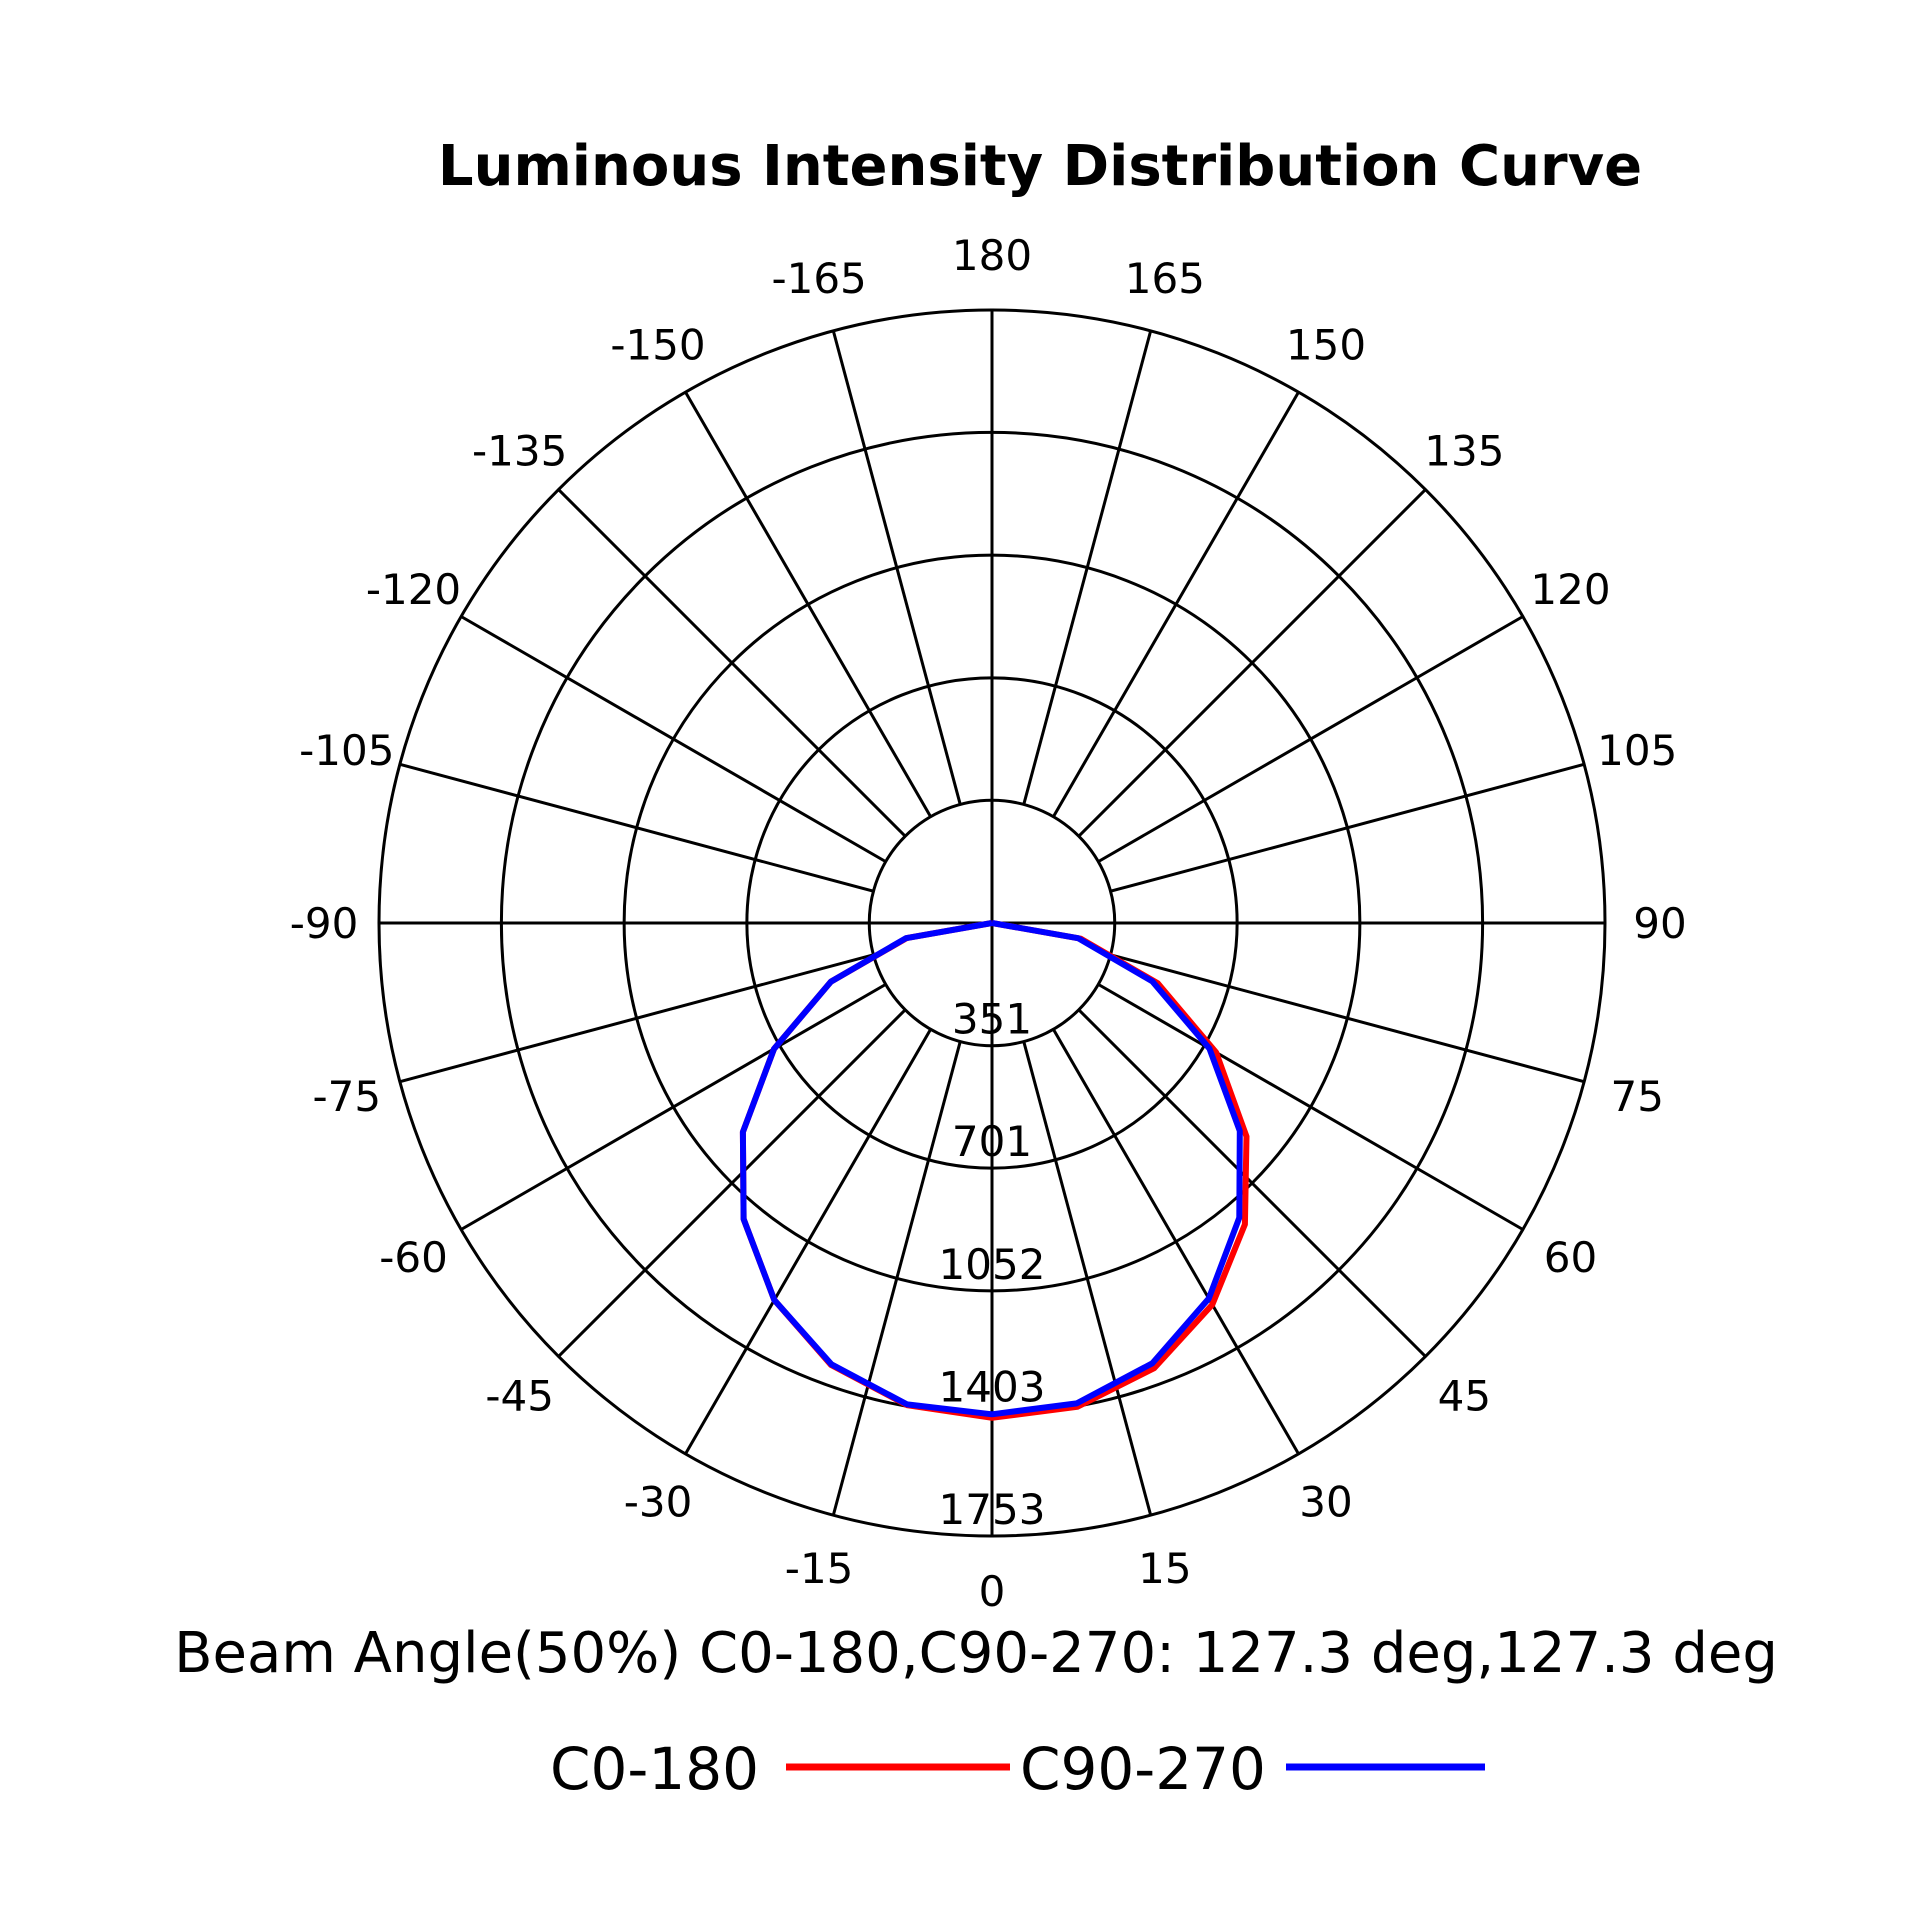 The height and width of the screenshot is (1920, 1920). What do you see at coordinates (346, 750) in the screenshot?
I see `angle-label: -105` at bounding box center [346, 750].